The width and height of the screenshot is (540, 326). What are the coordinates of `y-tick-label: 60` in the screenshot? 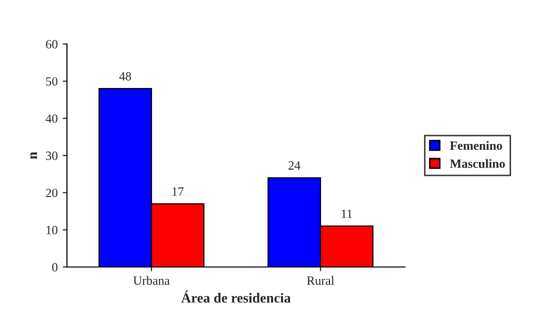 It's located at (52, 44).